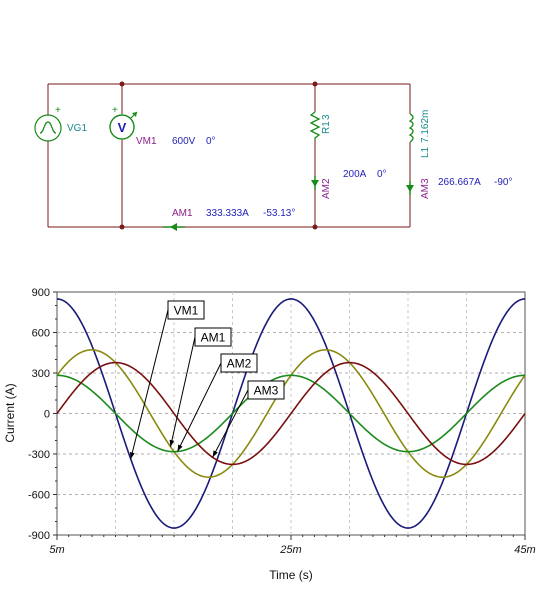  What do you see at coordinates (425, 126) in the screenshot?
I see `inductor-value: 7.162m` at bounding box center [425, 126].